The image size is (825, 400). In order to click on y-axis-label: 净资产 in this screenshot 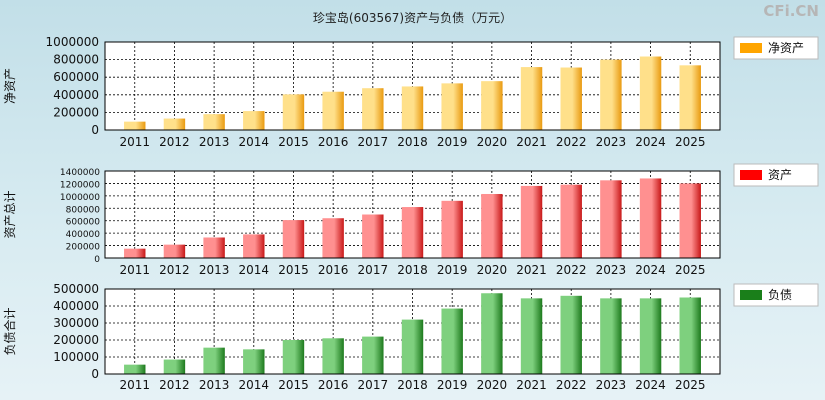, I will do `click(10, 86)`.